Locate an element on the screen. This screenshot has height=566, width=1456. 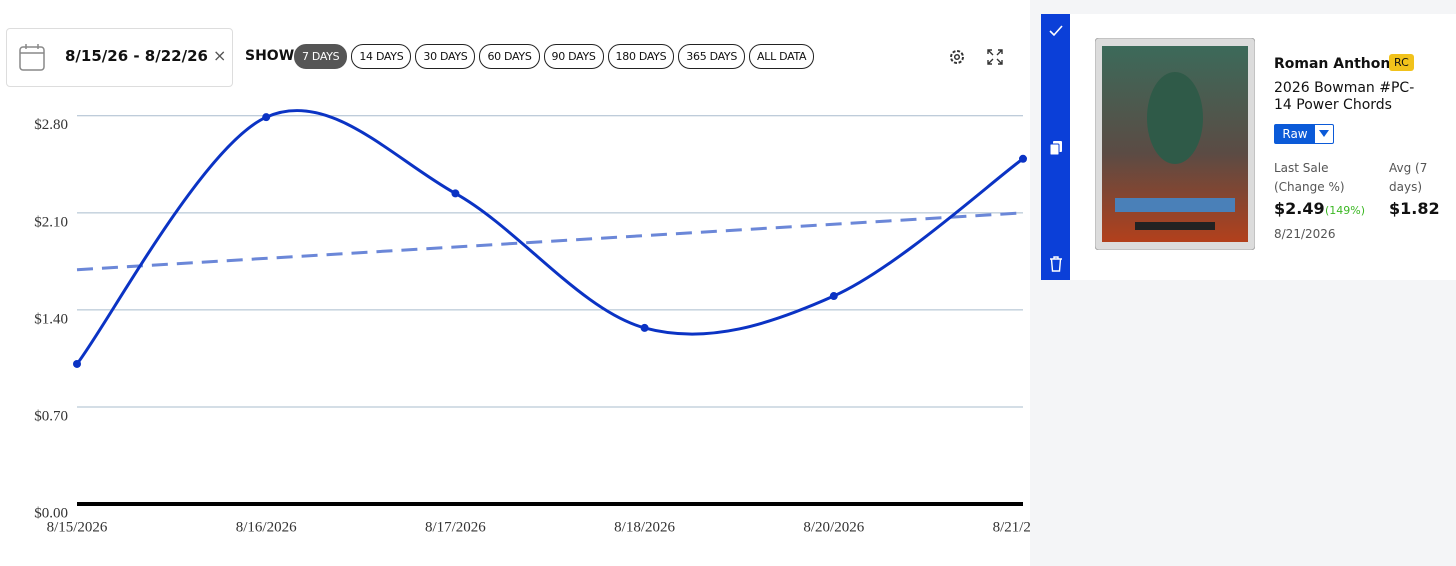
check-icon is located at coordinates (1056, 31).